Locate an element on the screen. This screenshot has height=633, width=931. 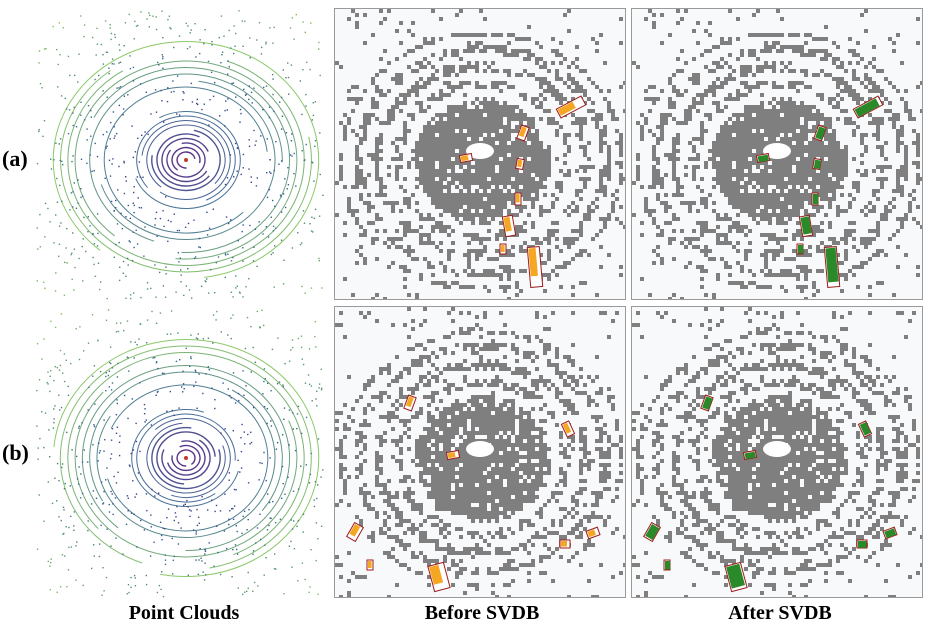
point-cloud-panel-a is located at coordinates (180, 154).